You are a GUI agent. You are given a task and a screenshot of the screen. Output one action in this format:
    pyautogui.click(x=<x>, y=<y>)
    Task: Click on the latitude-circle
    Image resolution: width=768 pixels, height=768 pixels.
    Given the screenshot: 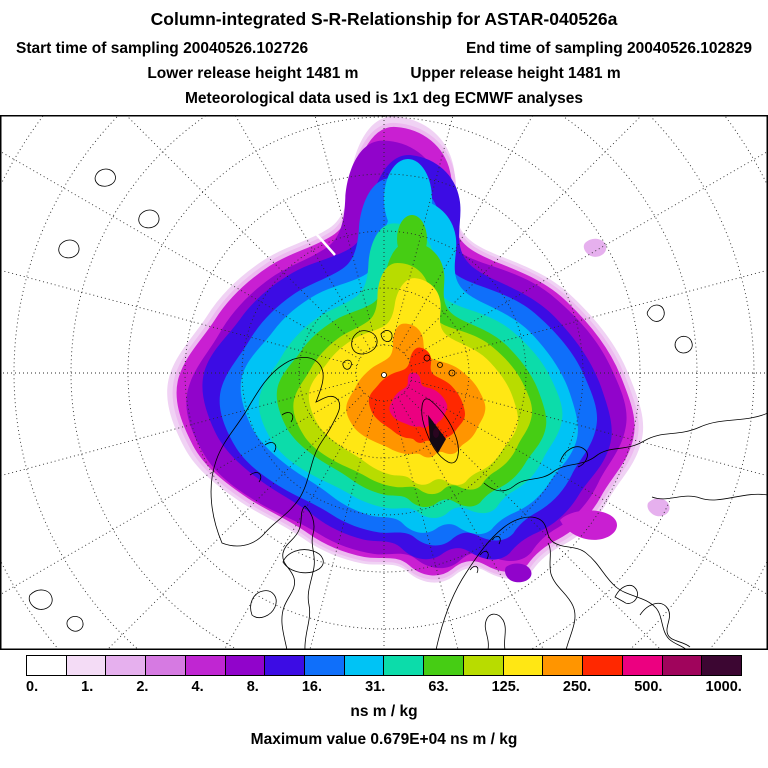 What is the action you would take?
    pyautogui.click(x=384, y=373)
    